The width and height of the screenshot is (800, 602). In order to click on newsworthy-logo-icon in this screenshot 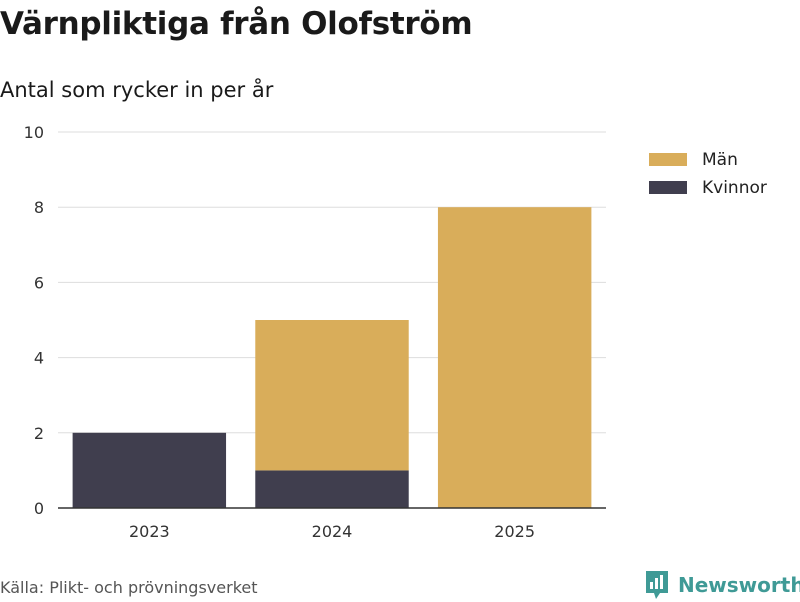, I will do `click(657, 585)`.